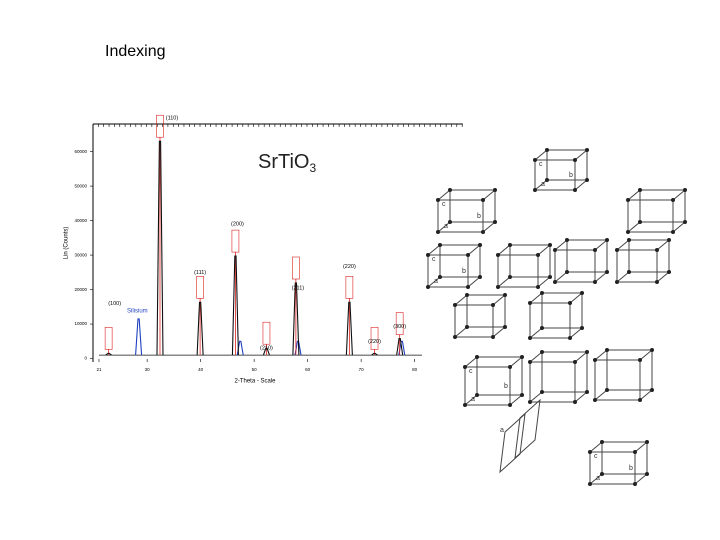 Image resolution: width=720 pixels, height=540 pixels. What do you see at coordinates (80, 323) in the screenshot?
I see `y-tick-label: 10000` at bounding box center [80, 323].